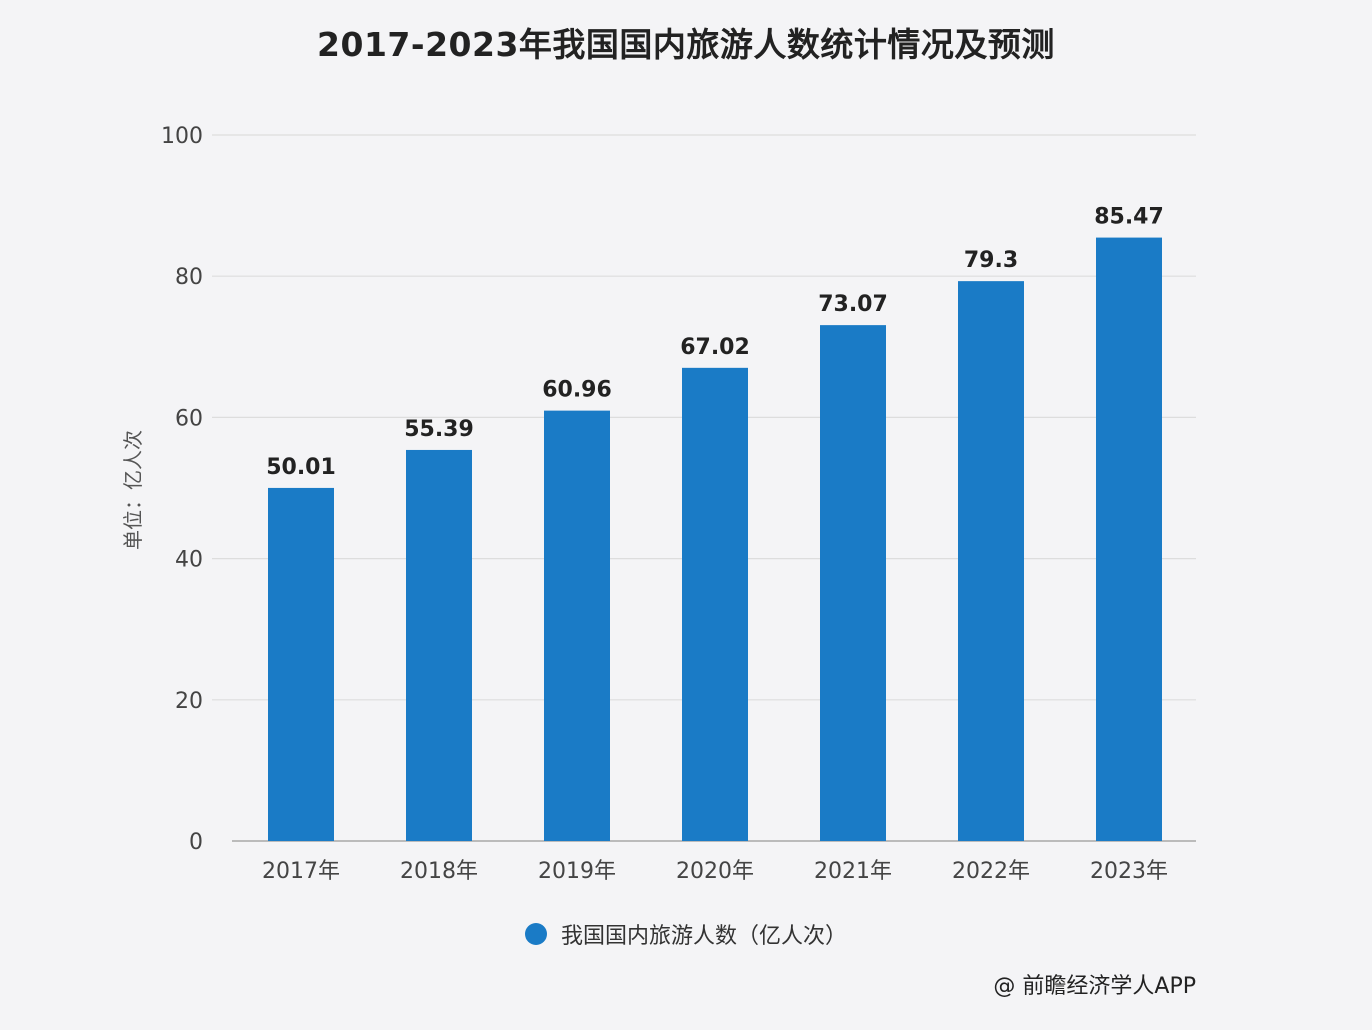 Image resolution: width=1372 pixels, height=1030 pixels. I want to click on bar-2023年, so click(1129, 539).